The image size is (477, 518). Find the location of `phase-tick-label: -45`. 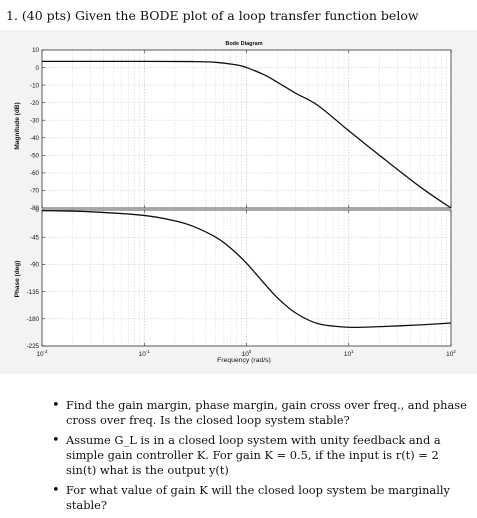

phase-tick-label: -45 is located at coordinates (35, 237).